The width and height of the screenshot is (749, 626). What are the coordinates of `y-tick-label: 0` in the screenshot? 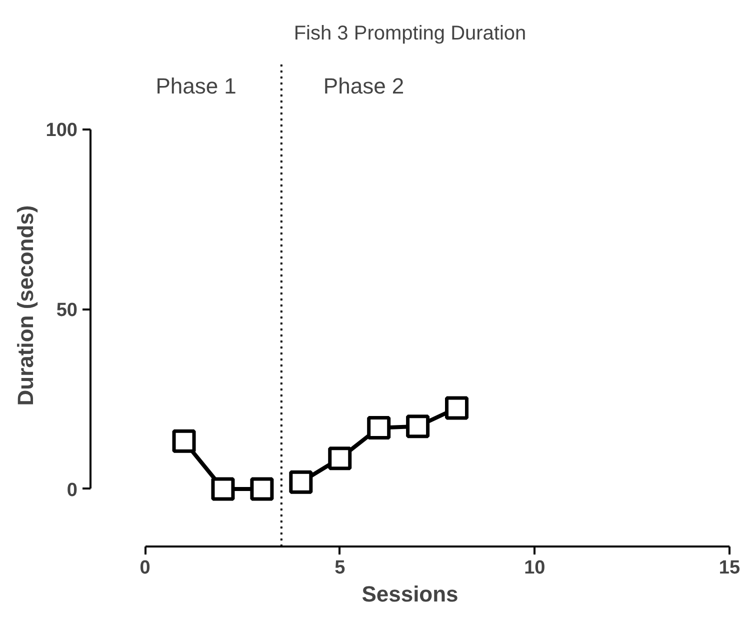 It's located at (72, 490).